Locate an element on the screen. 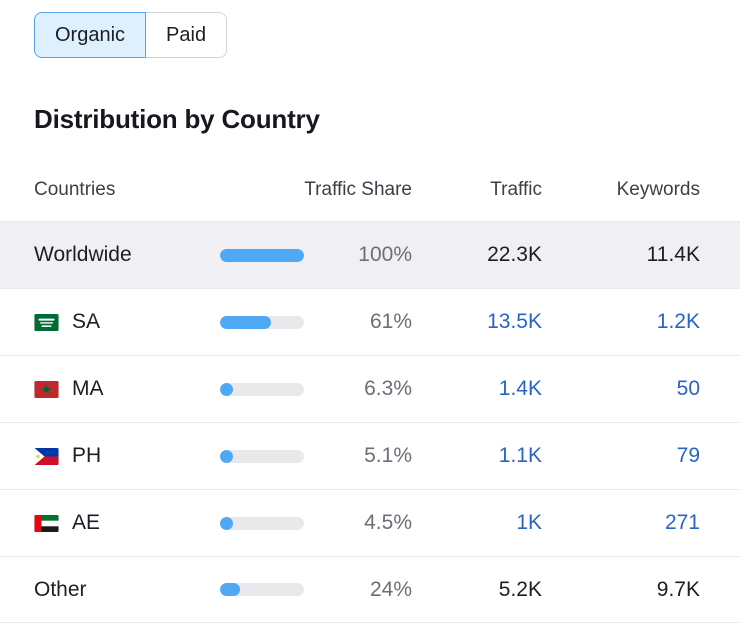 This screenshot has height=630, width=740. traffic-value: 5.2K is located at coordinates (520, 589).